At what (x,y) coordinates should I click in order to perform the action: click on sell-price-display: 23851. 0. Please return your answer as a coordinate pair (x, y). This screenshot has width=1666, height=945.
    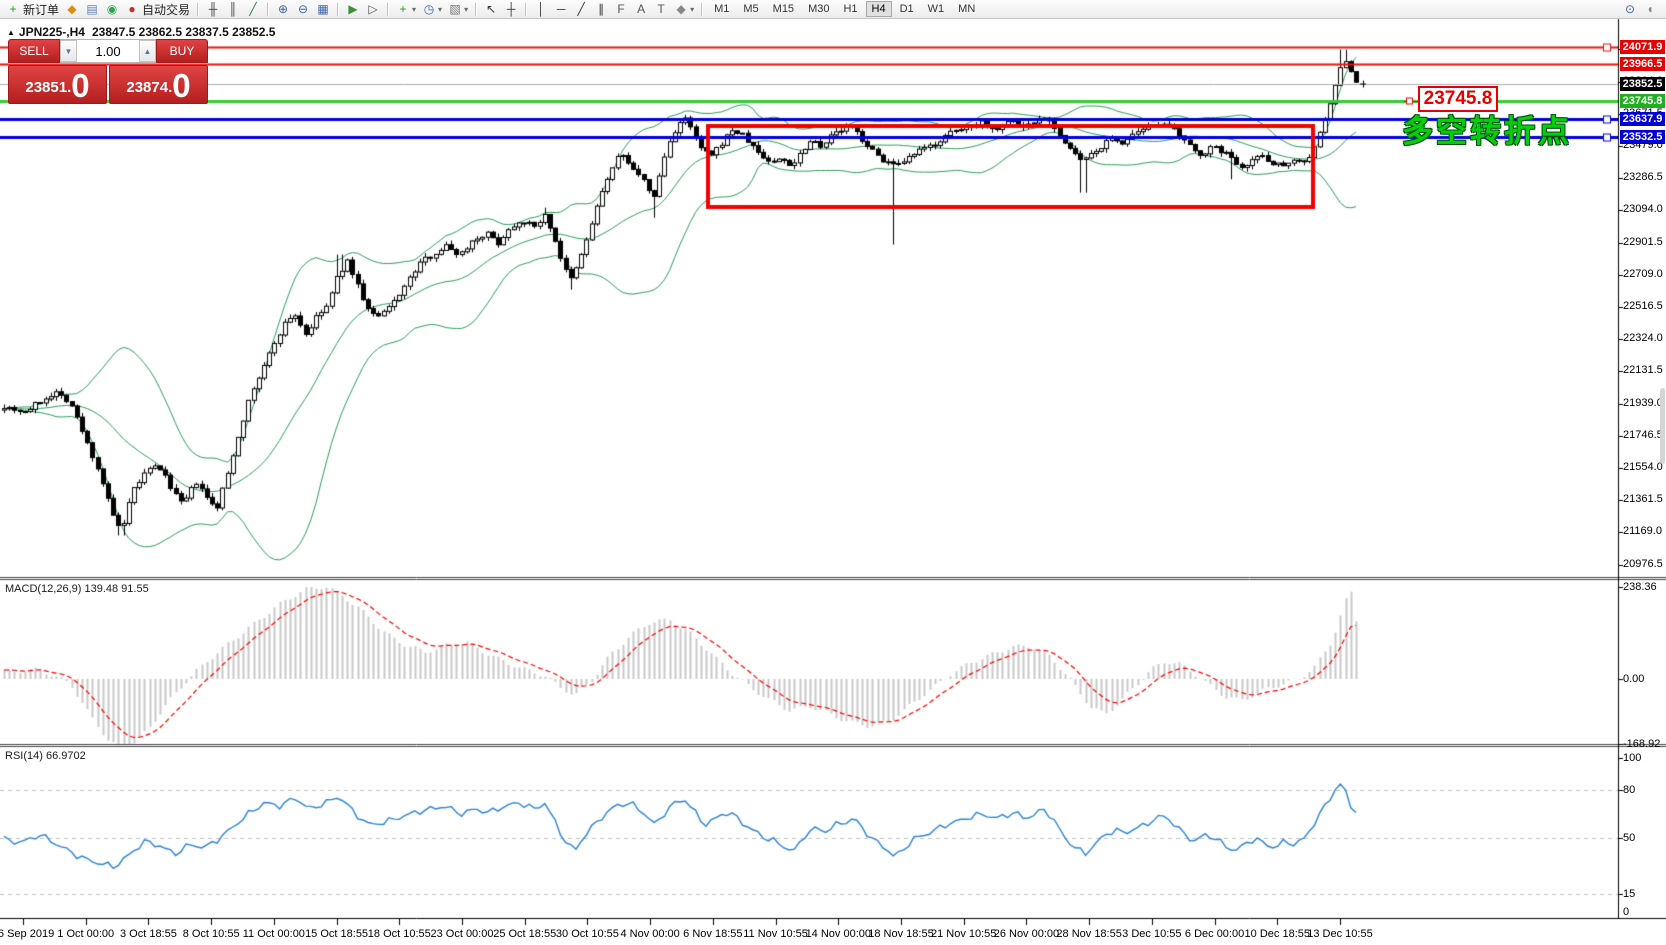
    Looking at the image, I should click on (57, 84).